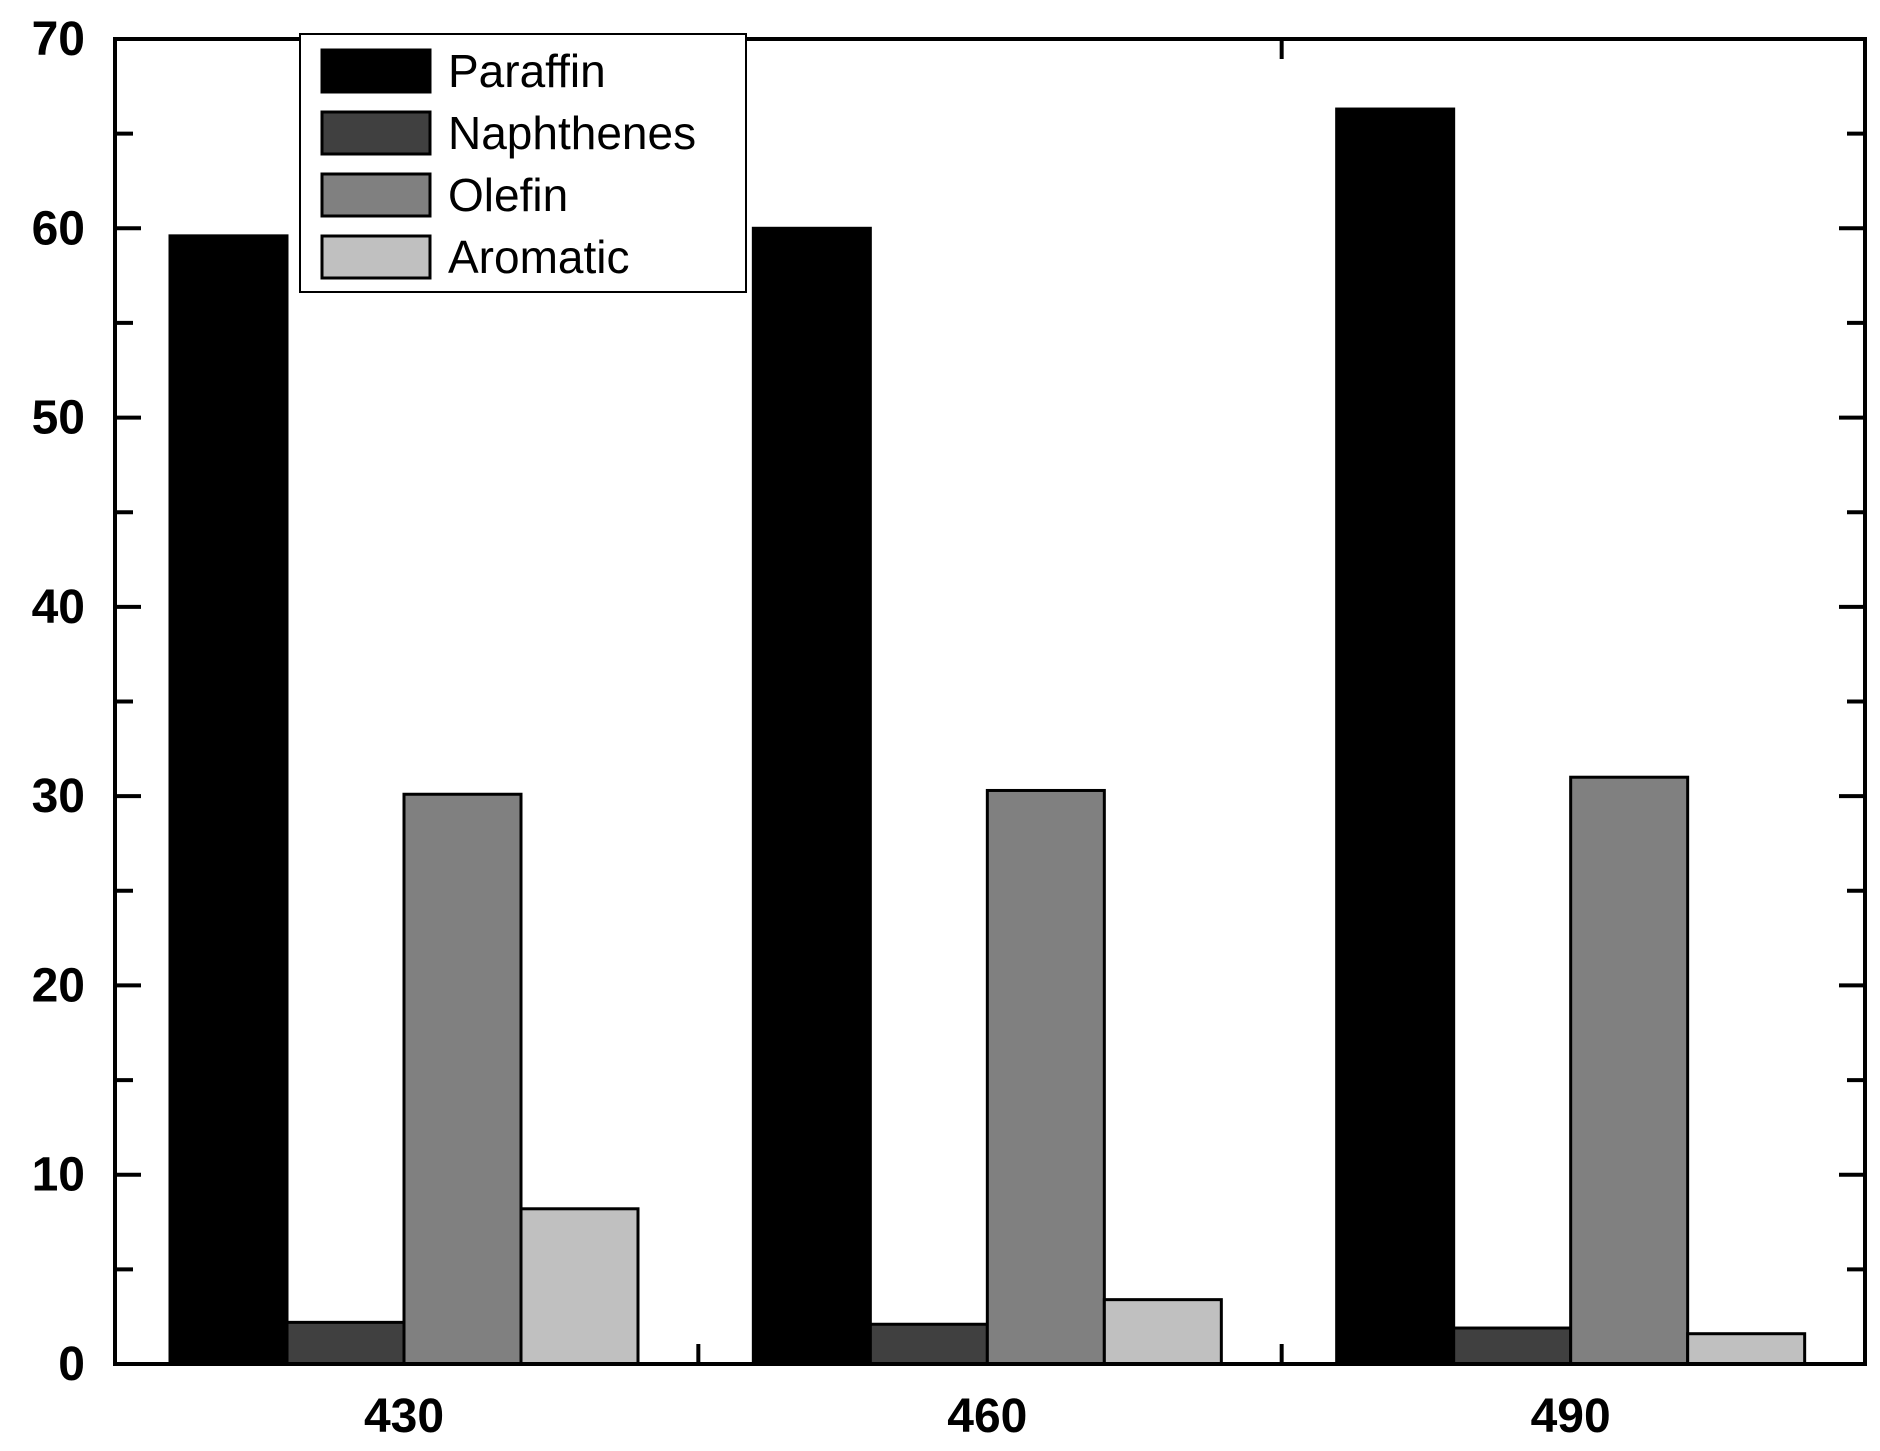 The width and height of the screenshot is (1880, 1451). What do you see at coordinates (376, 195) in the screenshot?
I see `legend-swatch-olefin` at bounding box center [376, 195].